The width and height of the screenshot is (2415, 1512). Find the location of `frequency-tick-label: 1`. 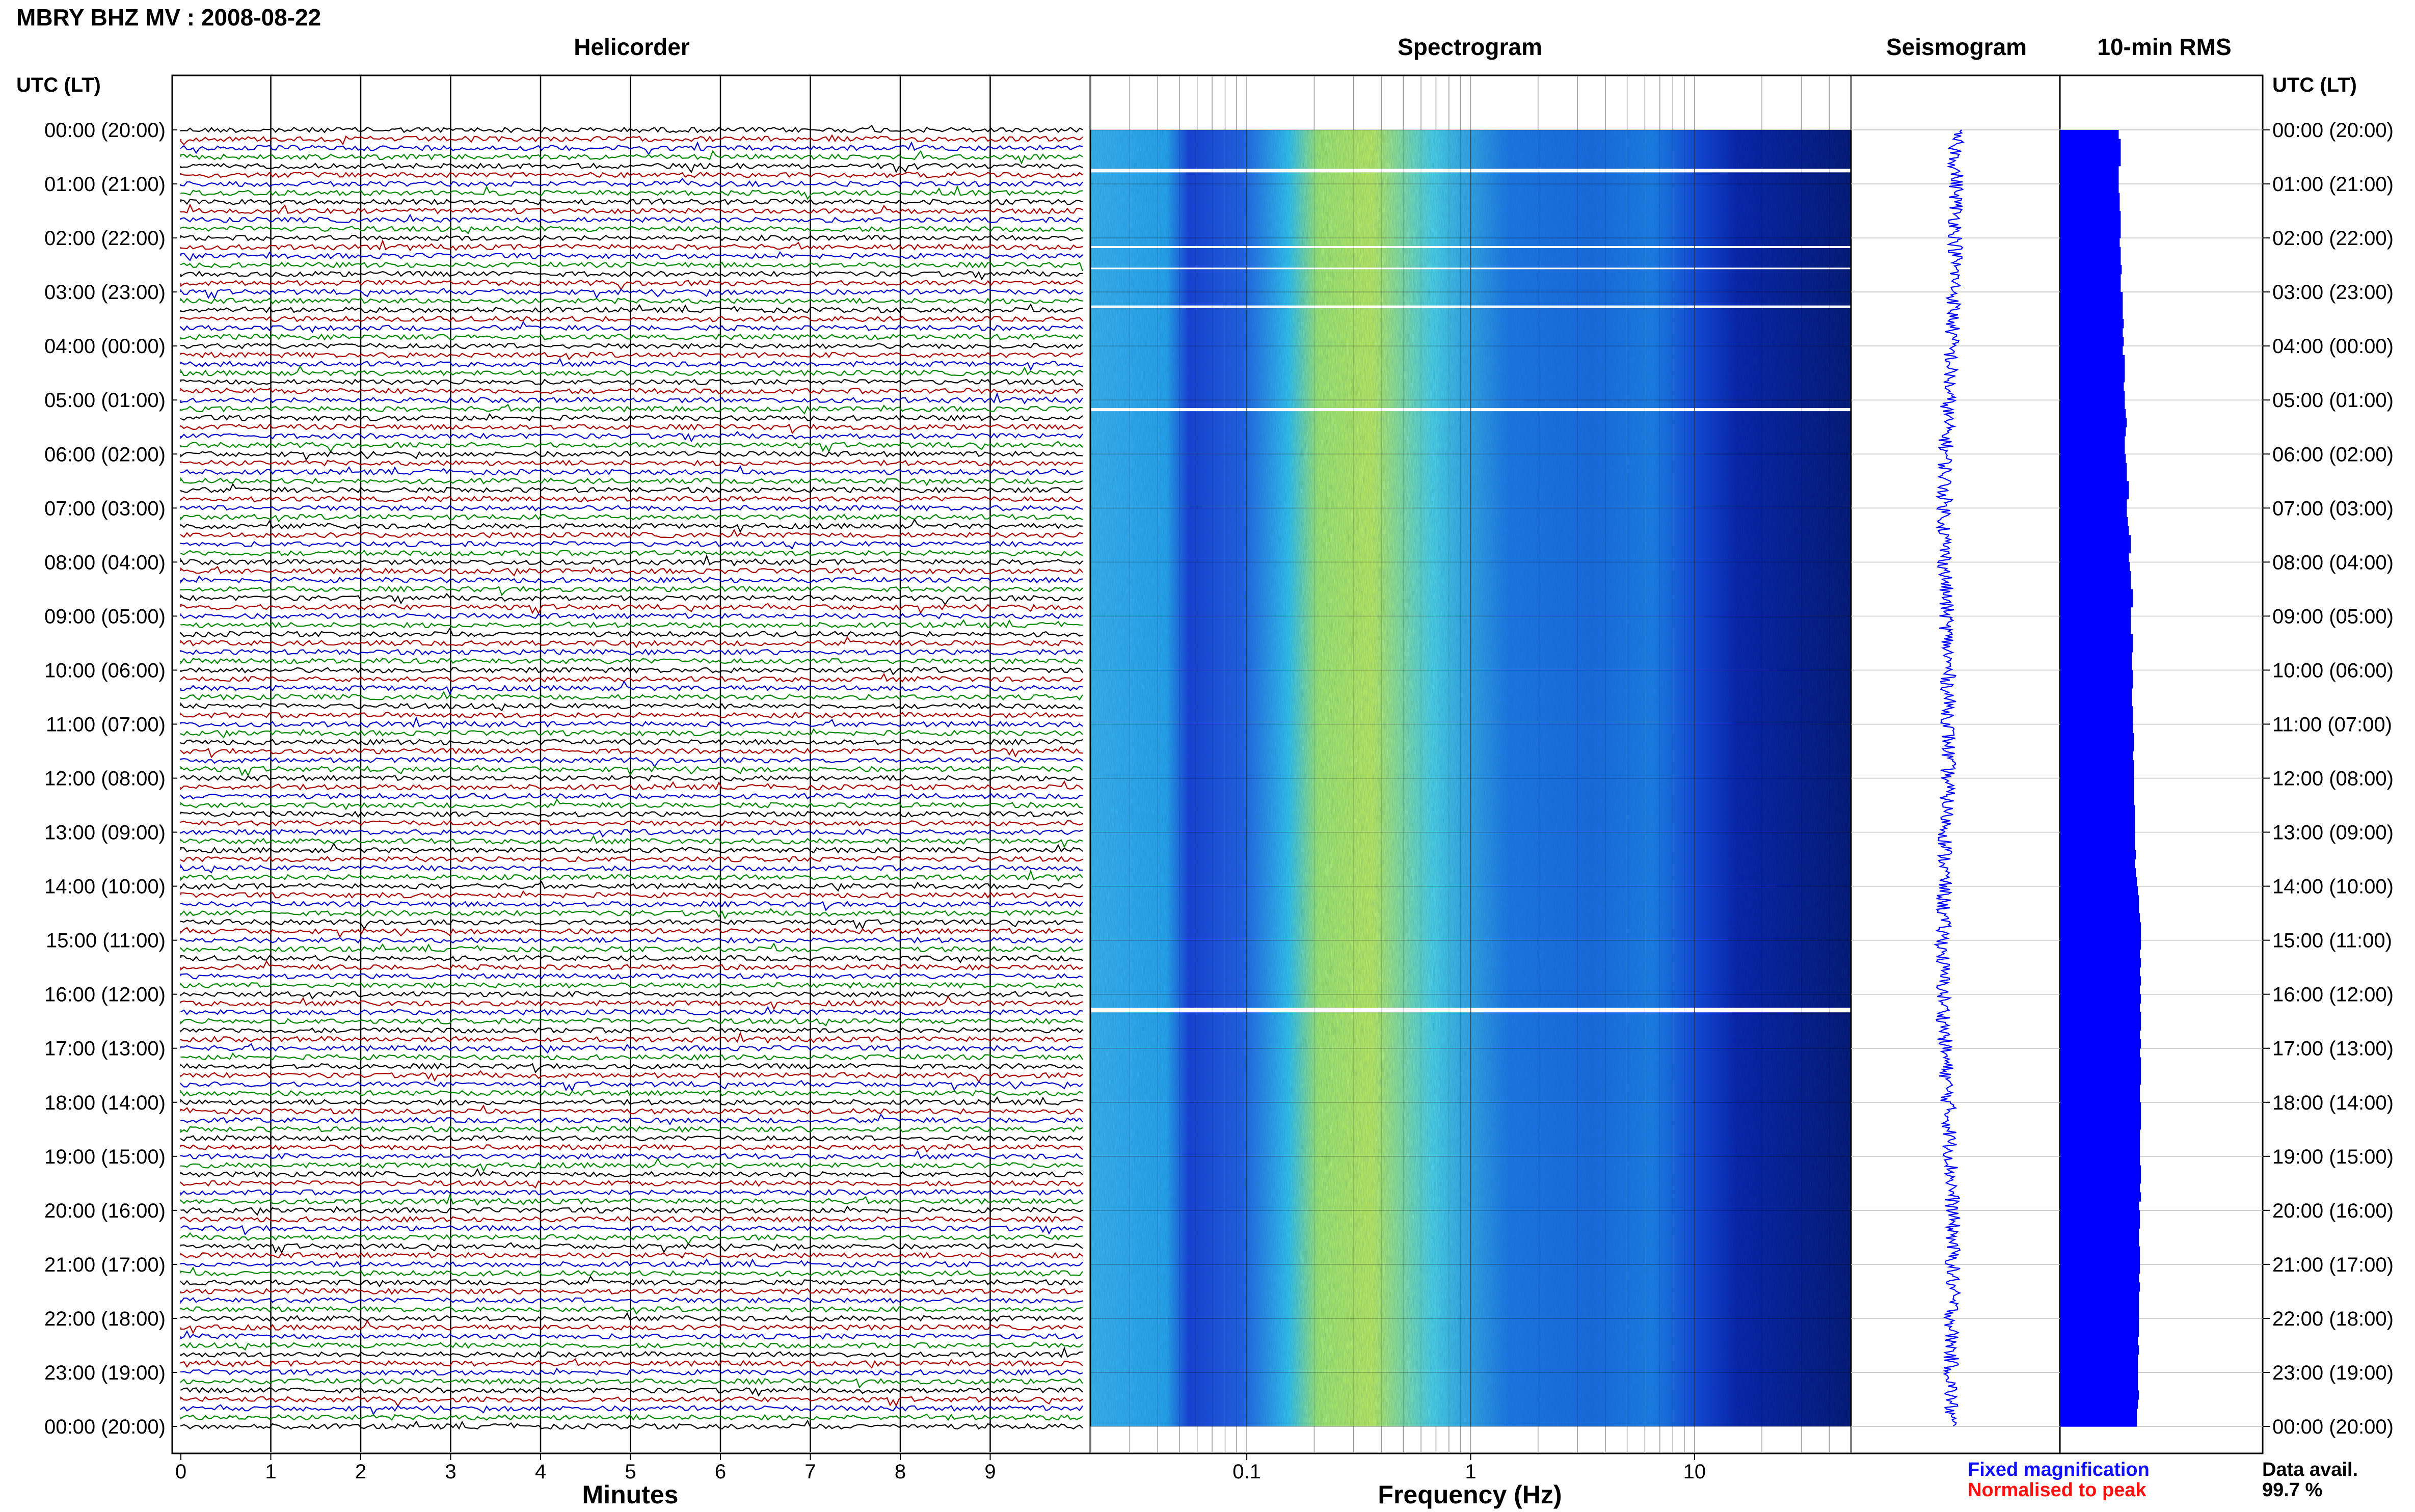

frequency-tick-label: 1 is located at coordinates (1471, 1472).